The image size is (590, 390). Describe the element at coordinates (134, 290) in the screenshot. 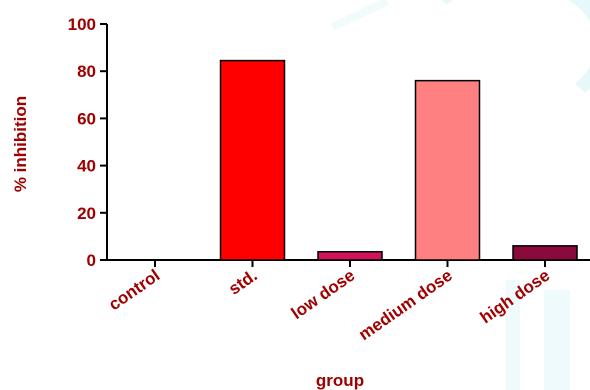

I see `x-tick-label: control` at that location.